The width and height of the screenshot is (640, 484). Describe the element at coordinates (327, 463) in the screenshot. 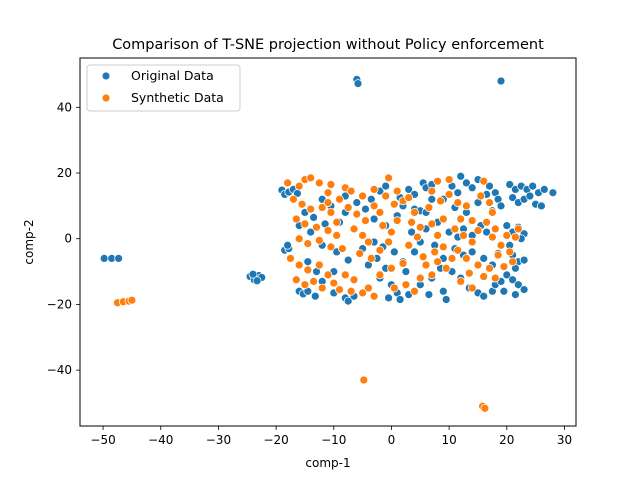

I see `x-axis-label: comp-1` at that location.